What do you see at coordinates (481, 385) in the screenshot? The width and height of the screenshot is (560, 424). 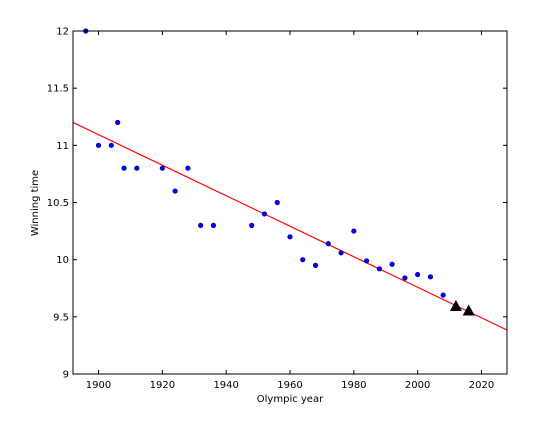 I see `x-tick-label: 2020` at bounding box center [481, 385].